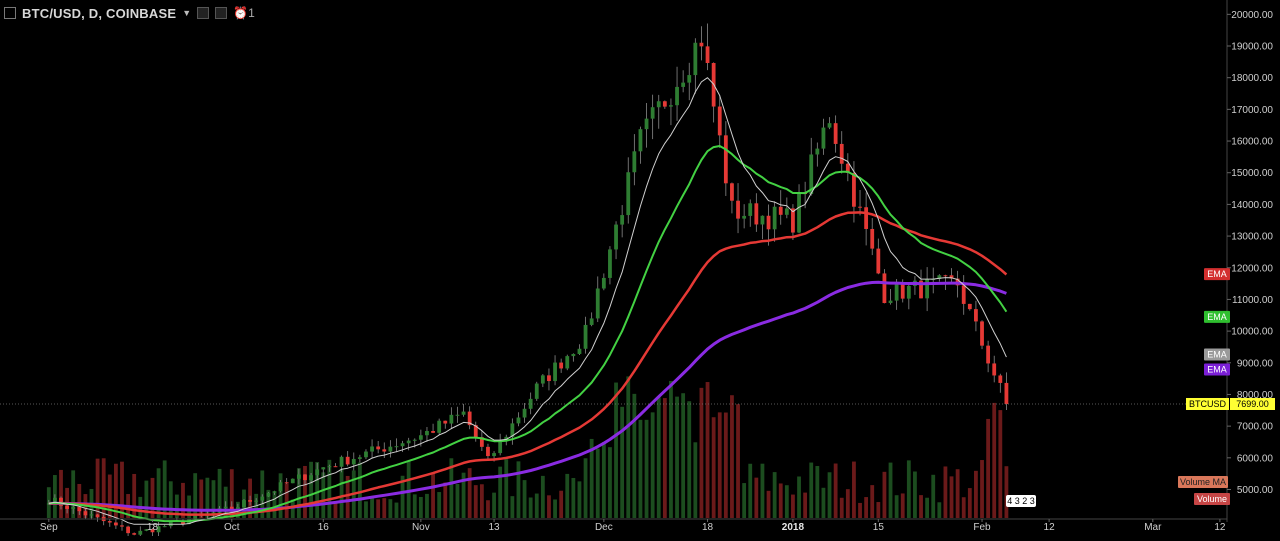 The image size is (1280, 541). Describe the element at coordinates (99, 13) in the screenshot. I see `symbol-title: BTC/USD, D, COINBASE` at that location.